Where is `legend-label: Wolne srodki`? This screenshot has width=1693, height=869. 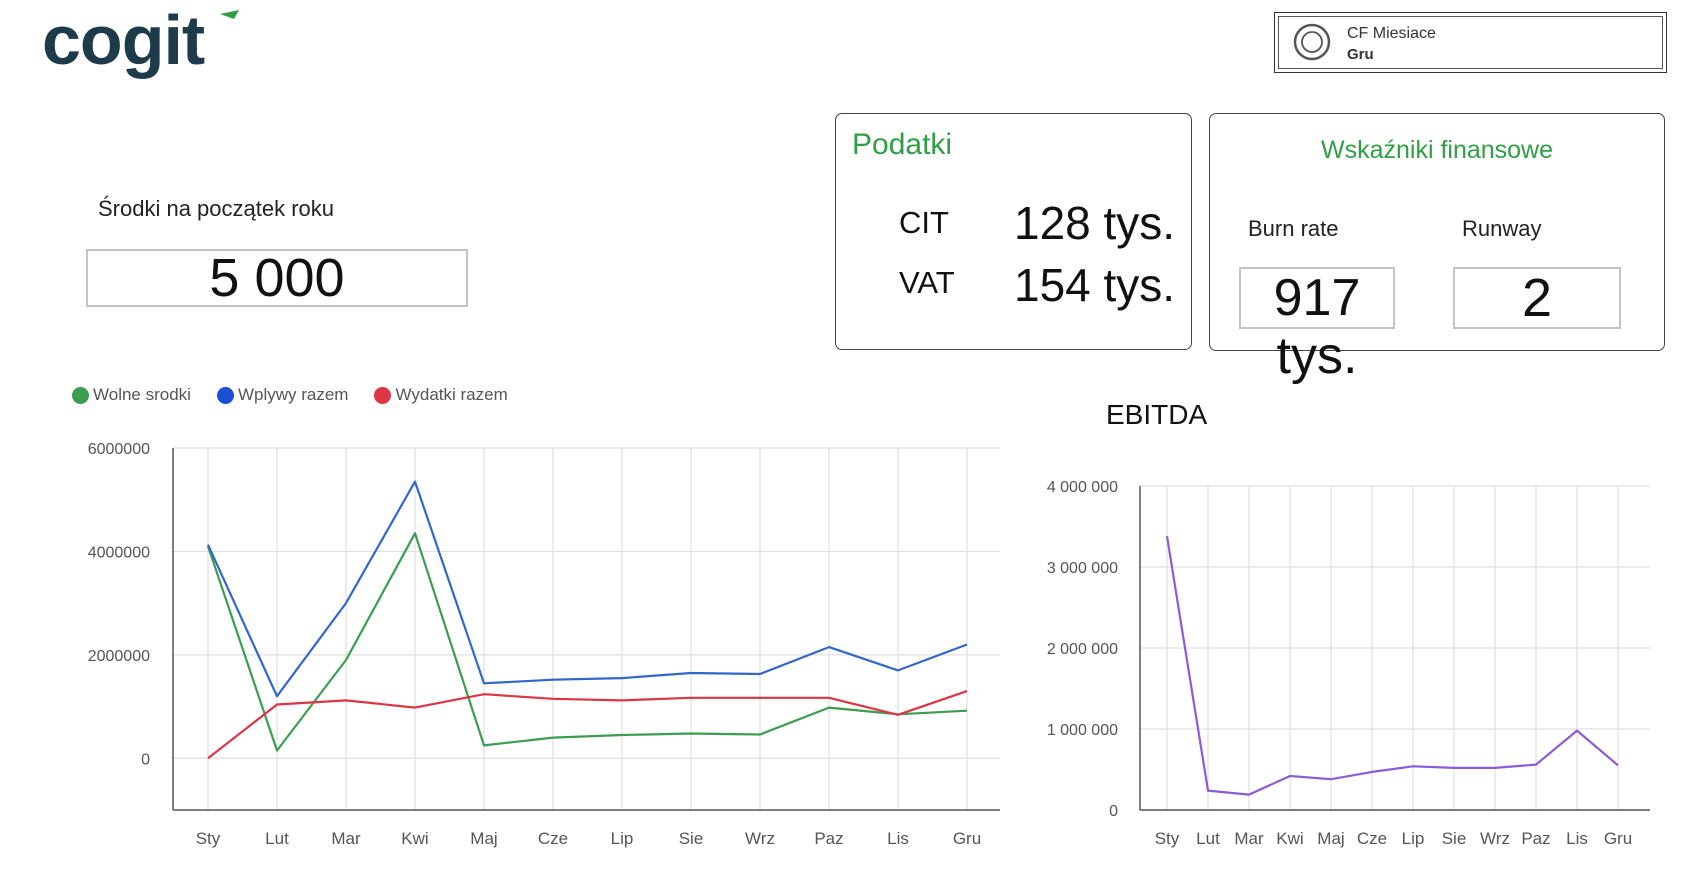 legend-label: Wolne srodki is located at coordinates (142, 394).